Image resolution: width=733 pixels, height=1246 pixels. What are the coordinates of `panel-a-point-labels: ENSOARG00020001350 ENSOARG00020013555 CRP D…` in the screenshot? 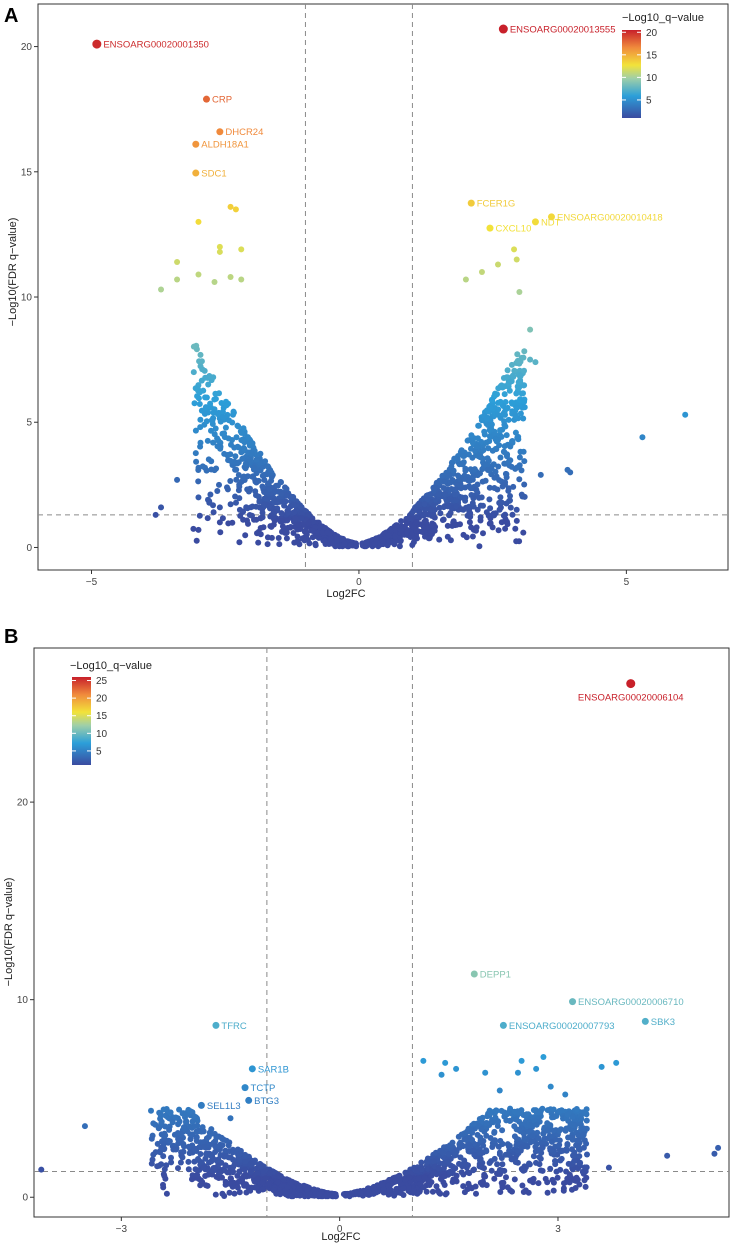 It's located at (377, 130).